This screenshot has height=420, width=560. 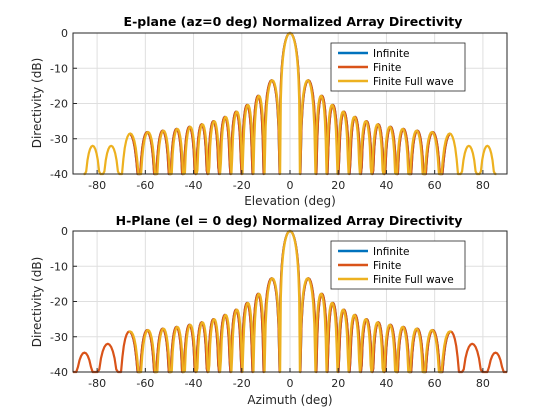 I want to click on h-plane-legend: Infinite Finite Finite Full wave, so click(x=398, y=265).